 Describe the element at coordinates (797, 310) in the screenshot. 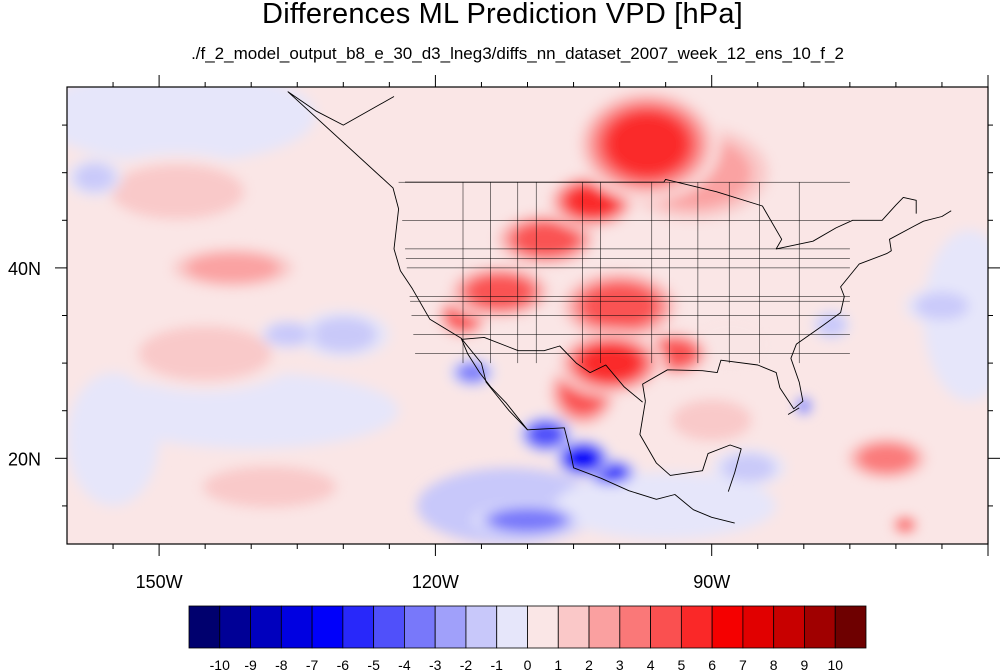

I see `outline-gulf` at that location.